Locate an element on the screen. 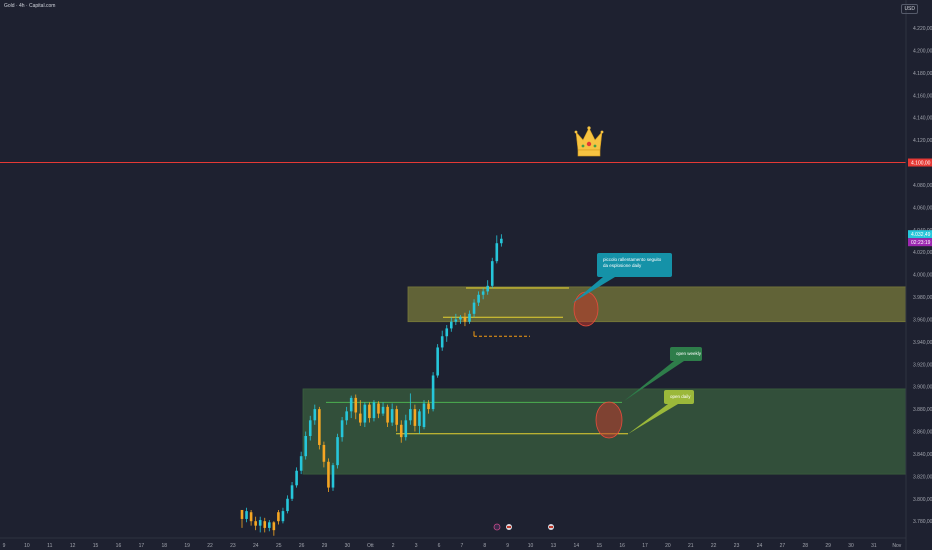 The image size is (932, 550). symbol-title: Gold · 4h · Capital.com is located at coordinates (30, 6).